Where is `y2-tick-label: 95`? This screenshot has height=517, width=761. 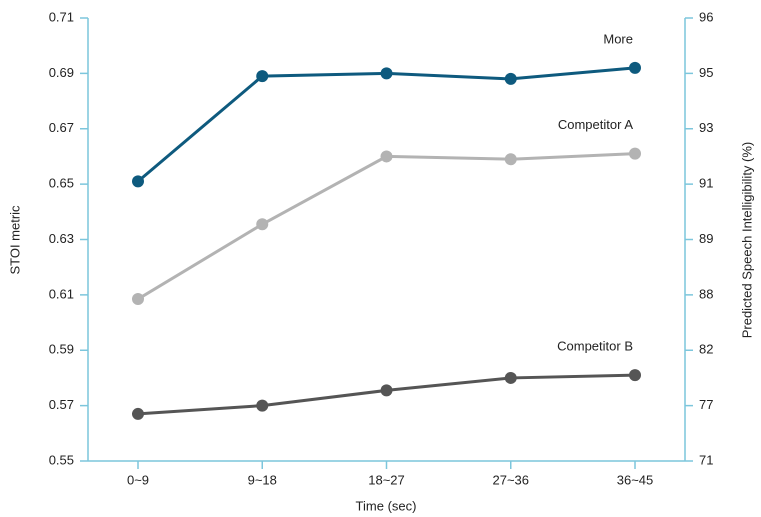 y2-tick-label: 95 is located at coordinates (706, 72).